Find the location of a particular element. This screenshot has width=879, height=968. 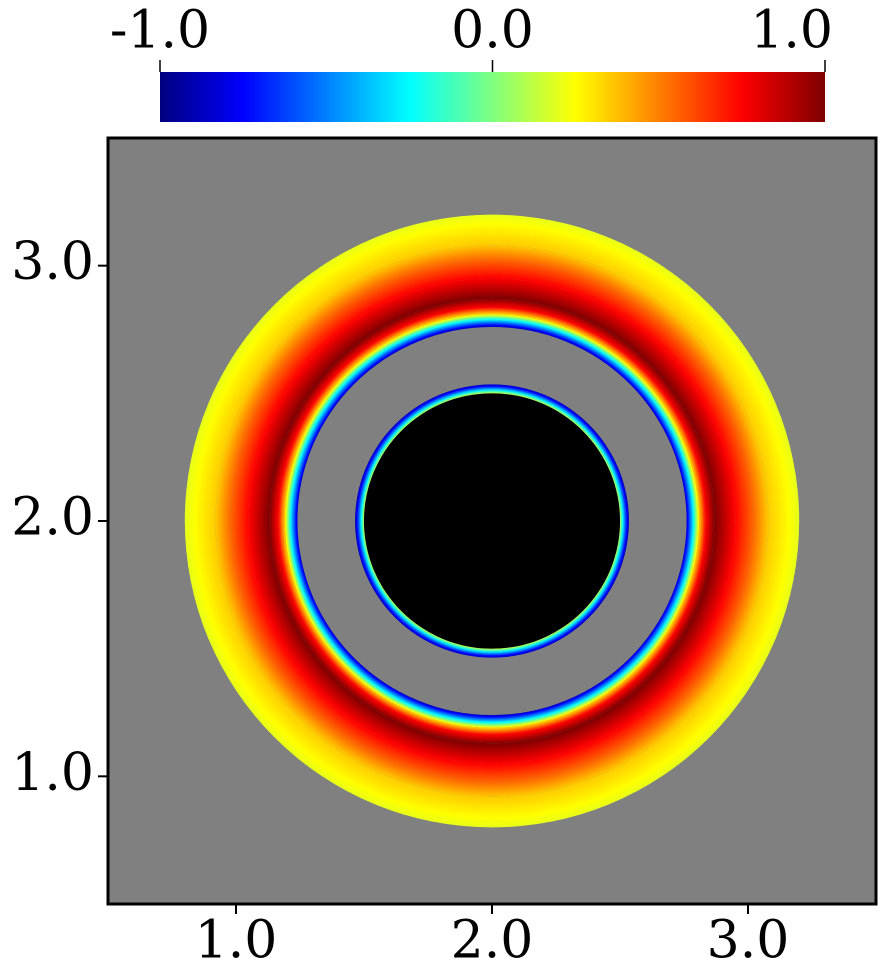

colorbar-tick-label: 1.0 is located at coordinates (791, 31).